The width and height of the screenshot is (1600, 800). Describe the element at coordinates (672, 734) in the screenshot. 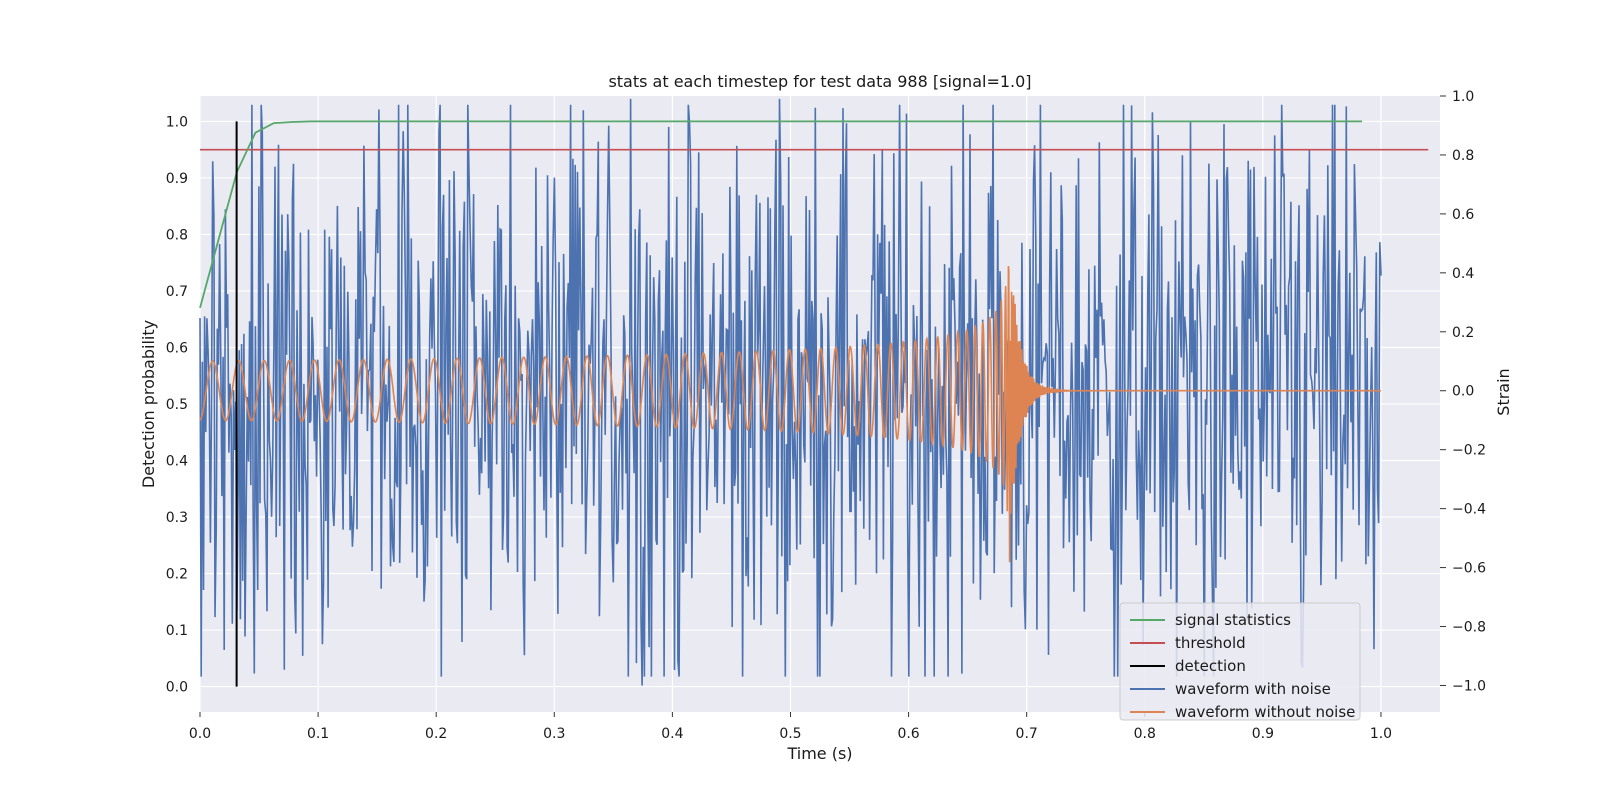

I see `x-tick-label: 0.4` at that location.